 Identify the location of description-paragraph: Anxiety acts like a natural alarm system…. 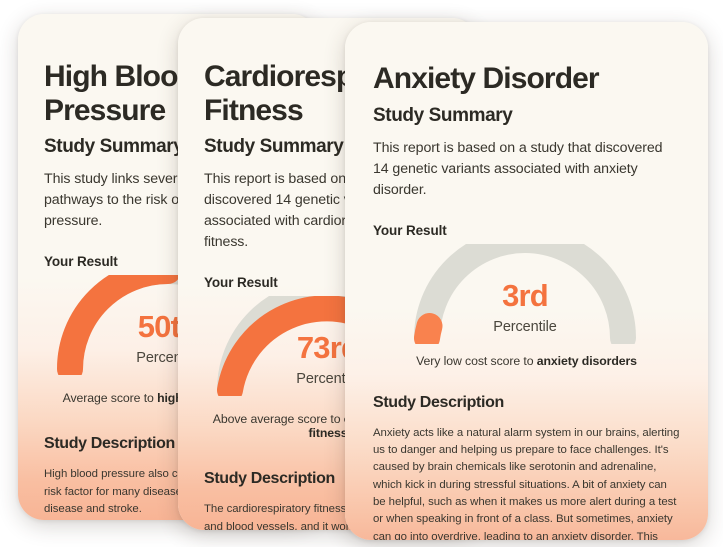
(526, 483).